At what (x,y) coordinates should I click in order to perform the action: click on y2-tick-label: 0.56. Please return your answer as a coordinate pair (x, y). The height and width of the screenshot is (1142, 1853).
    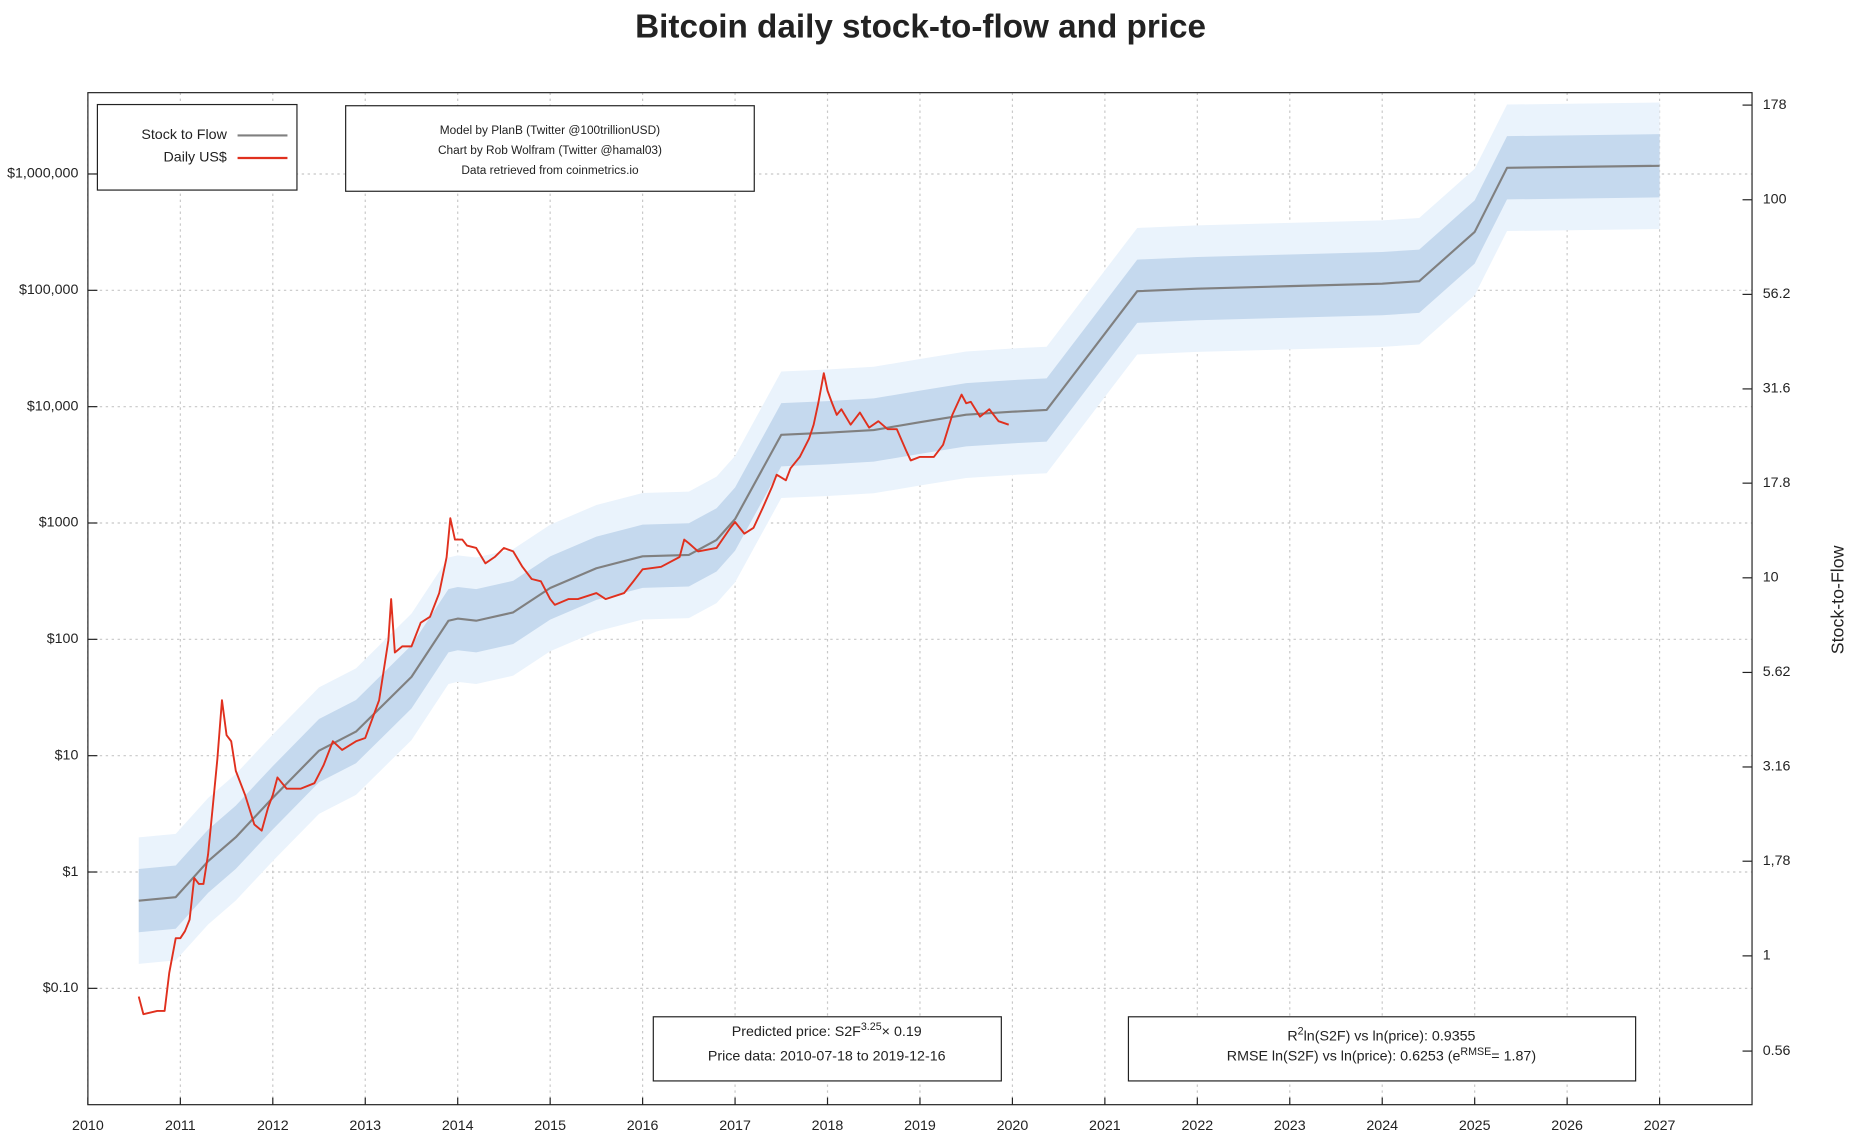
    Looking at the image, I should click on (1777, 1051).